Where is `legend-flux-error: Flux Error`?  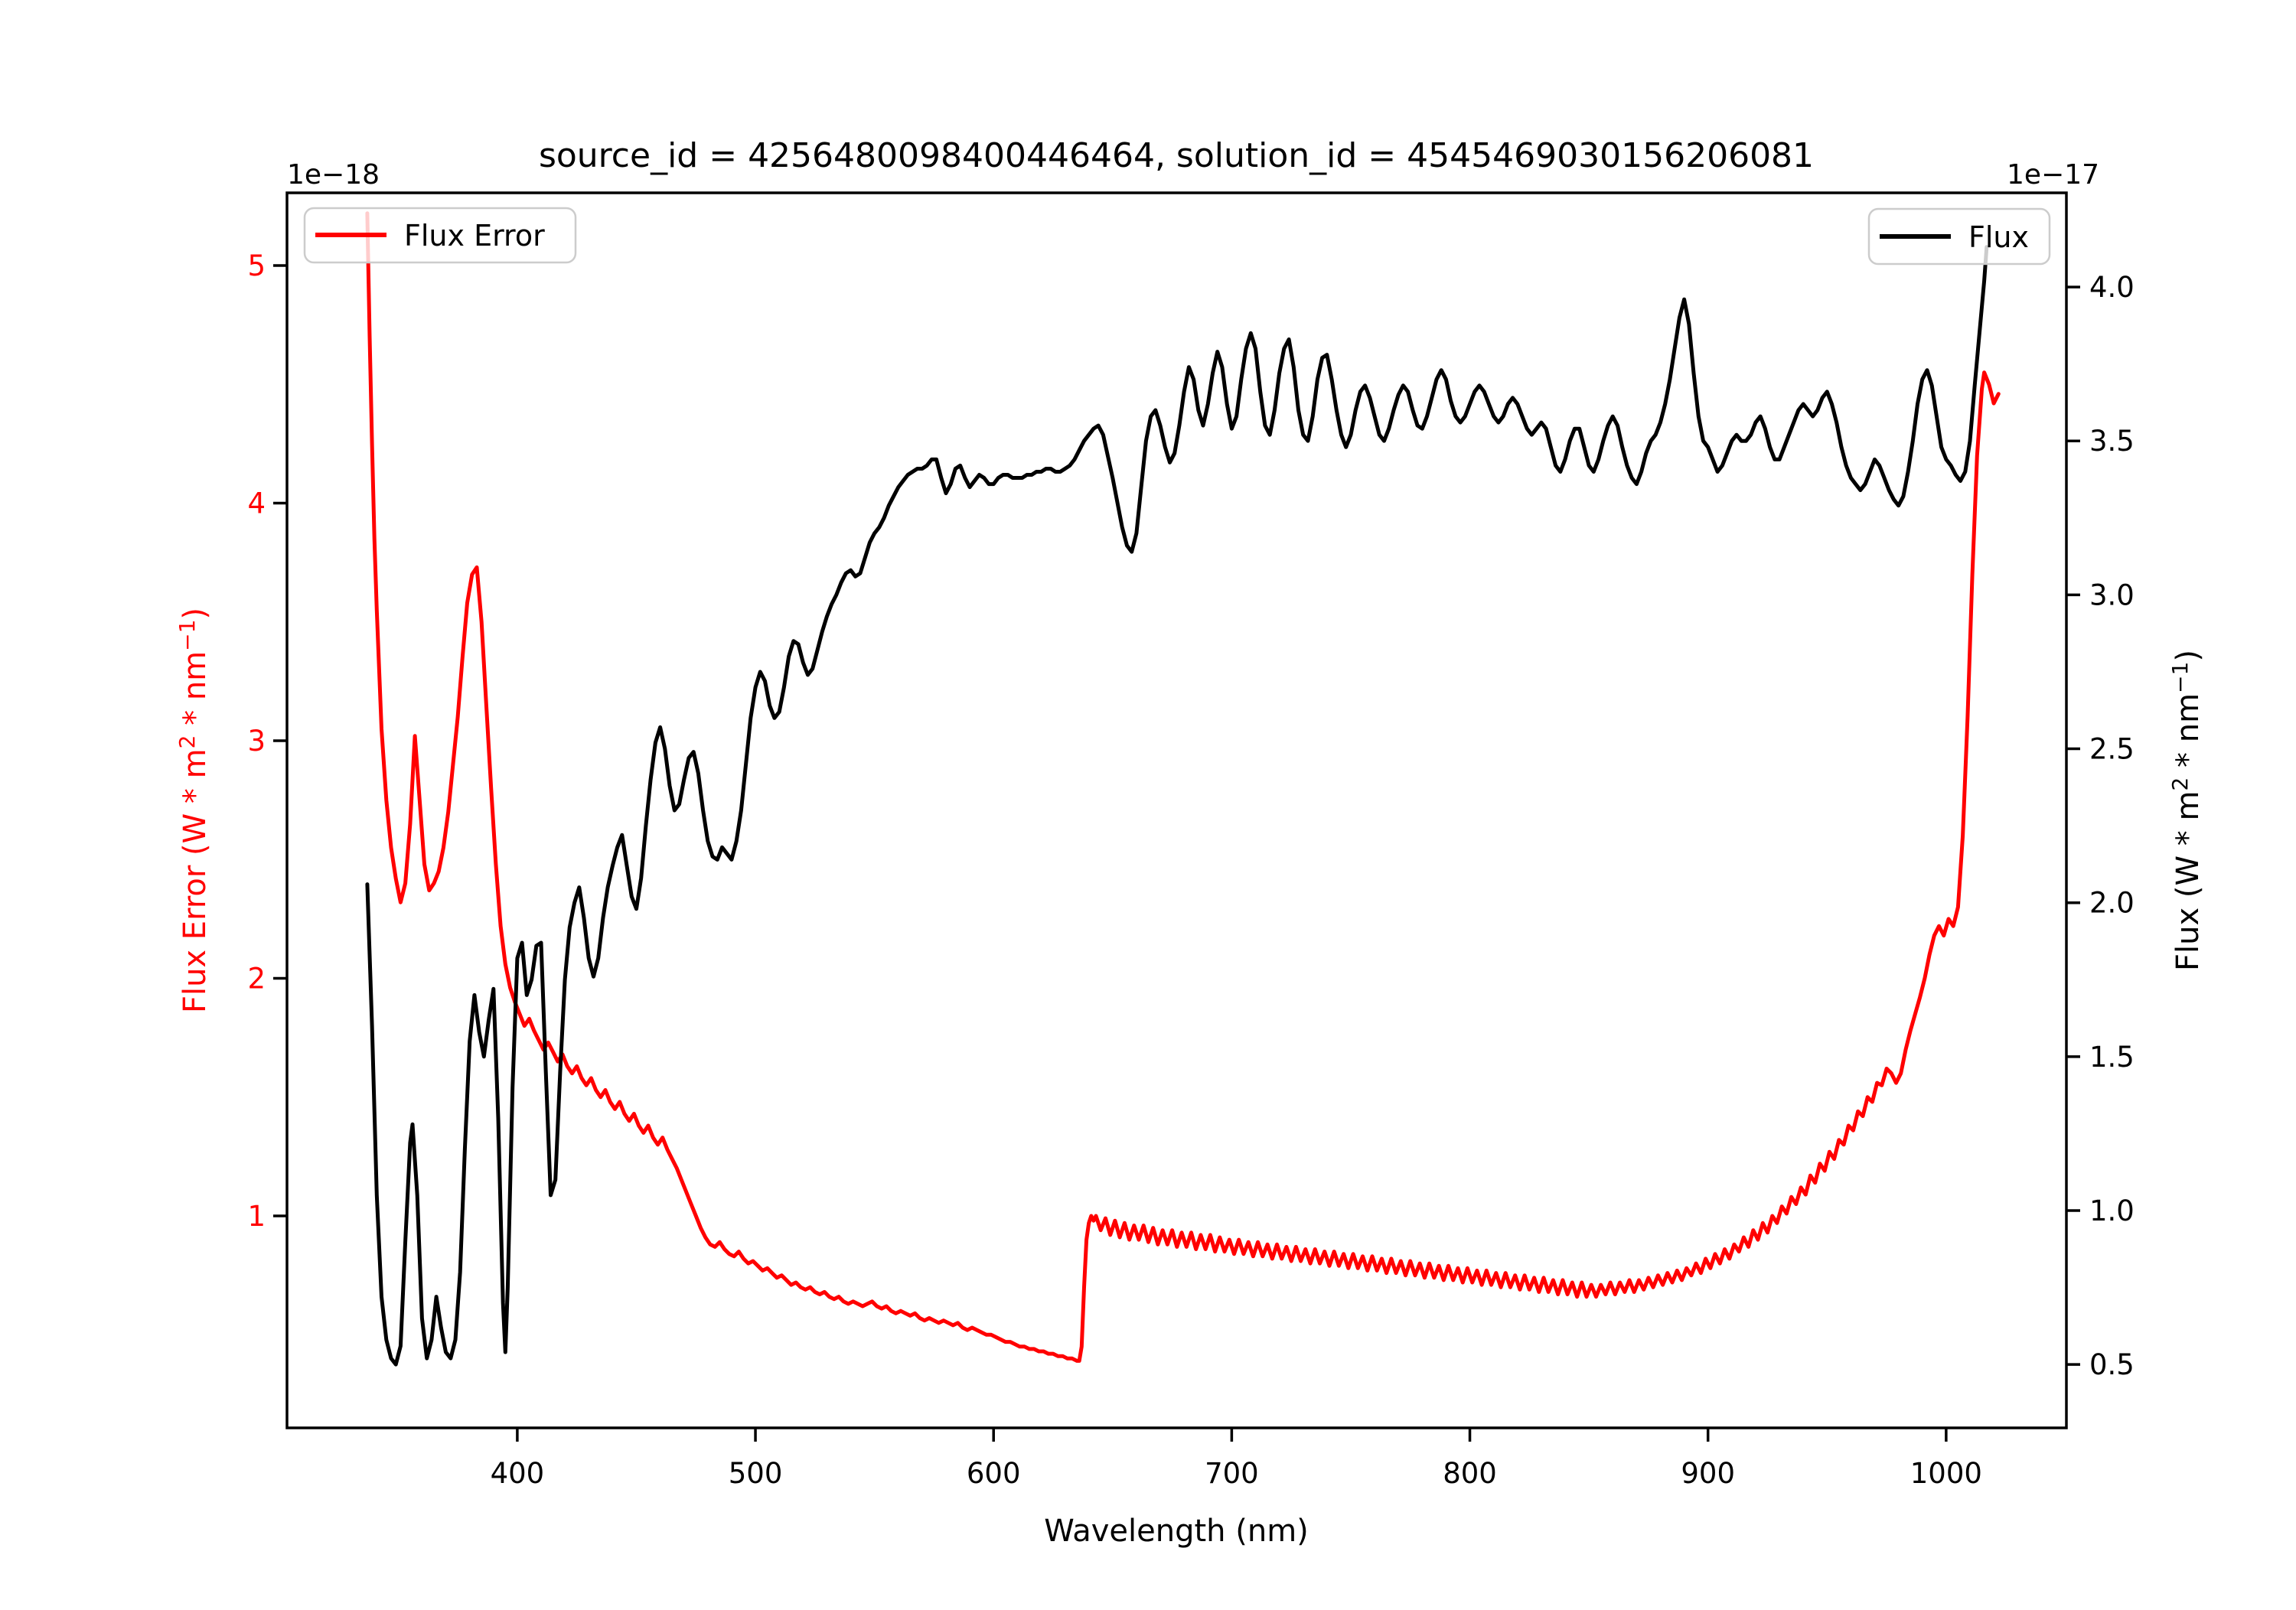
legend-flux-error: Flux Error is located at coordinates (440, 235).